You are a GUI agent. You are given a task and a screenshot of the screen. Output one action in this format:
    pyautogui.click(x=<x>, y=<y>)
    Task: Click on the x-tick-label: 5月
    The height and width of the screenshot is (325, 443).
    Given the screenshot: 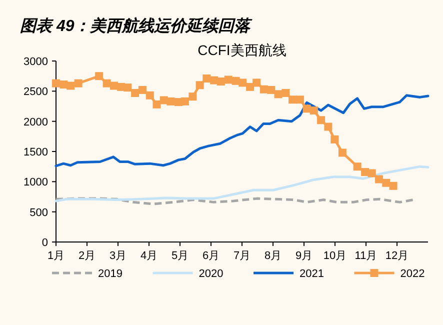 What is the action you would take?
    pyautogui.click(x=180, y=256)
    